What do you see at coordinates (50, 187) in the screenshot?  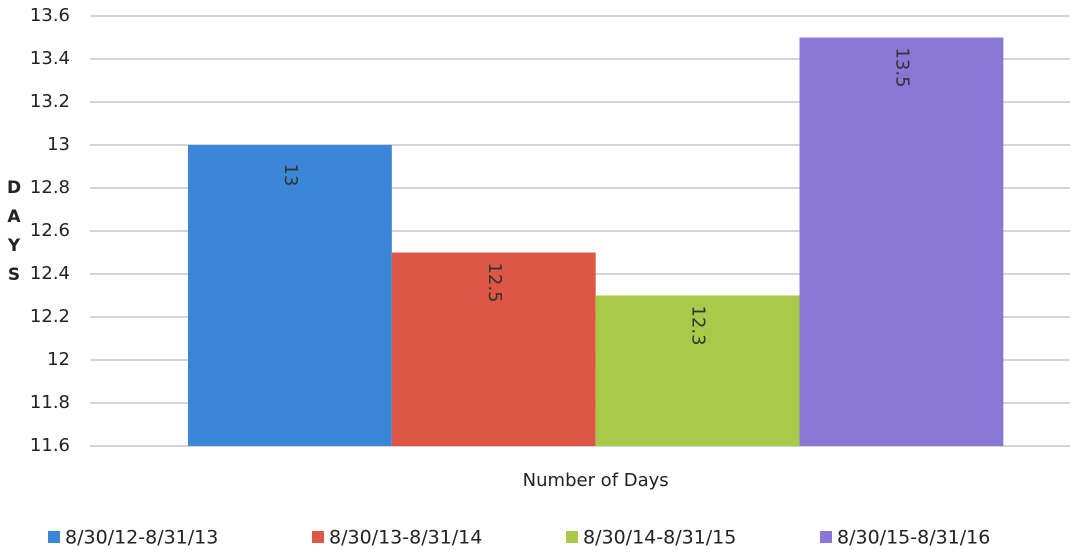 I see `y-tick-label: 12.8` at bounding box center [50, 187].